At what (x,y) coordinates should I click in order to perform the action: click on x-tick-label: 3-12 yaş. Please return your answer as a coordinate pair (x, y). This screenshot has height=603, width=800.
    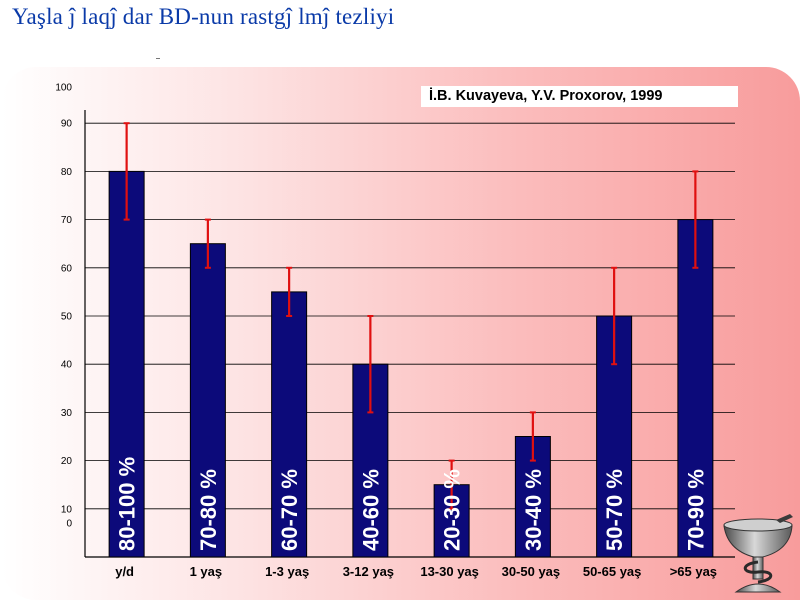
    Looking at the image, I should click on (368, 571).